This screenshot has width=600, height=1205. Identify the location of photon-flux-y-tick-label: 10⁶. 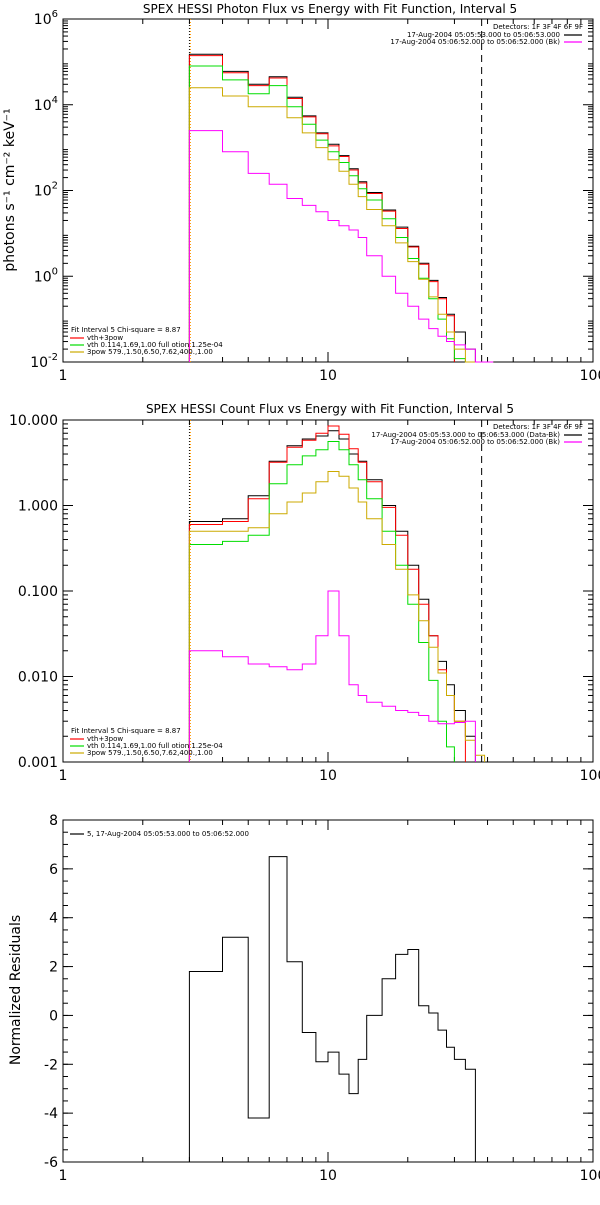
(46, 18).